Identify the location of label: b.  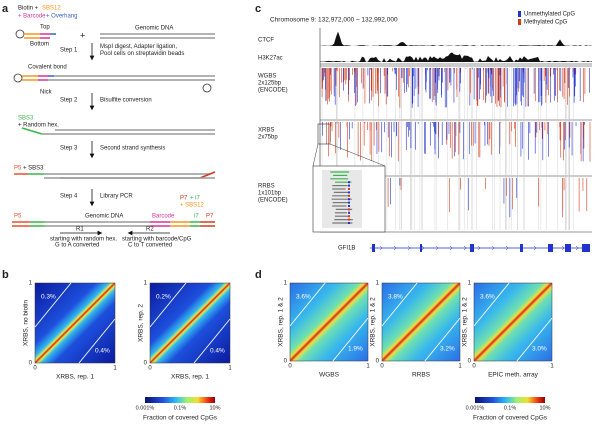
(5, 275).